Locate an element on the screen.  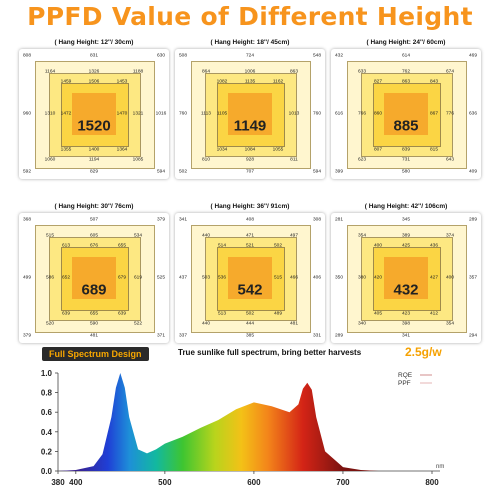
legend-label: PPF is located at coordinates (404, 383).